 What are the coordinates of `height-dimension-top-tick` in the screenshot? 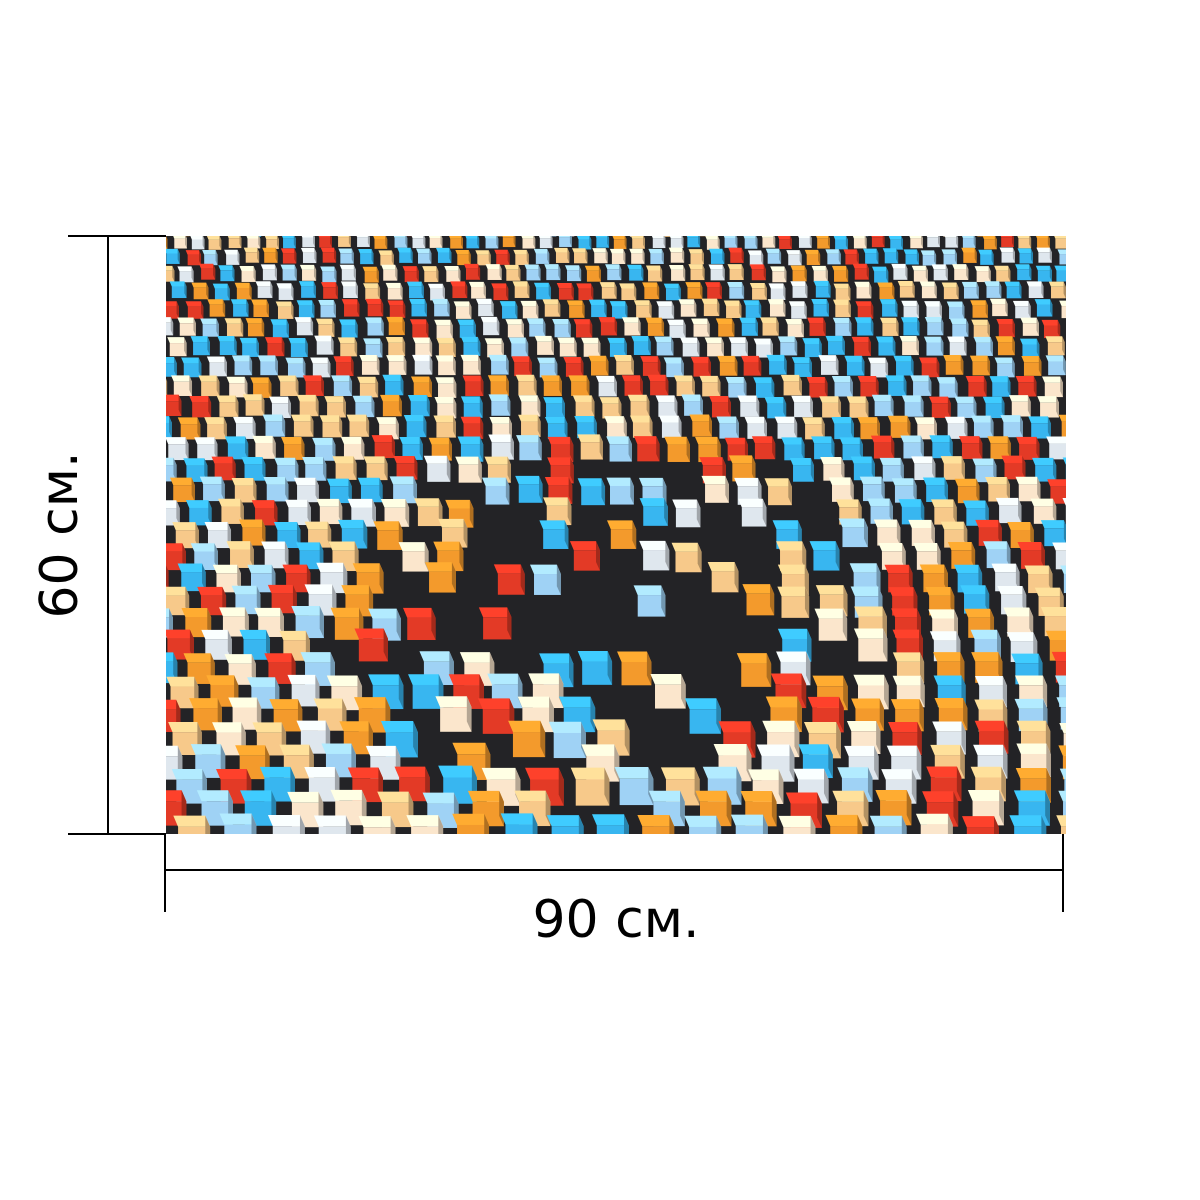 It's located at (117, 236).